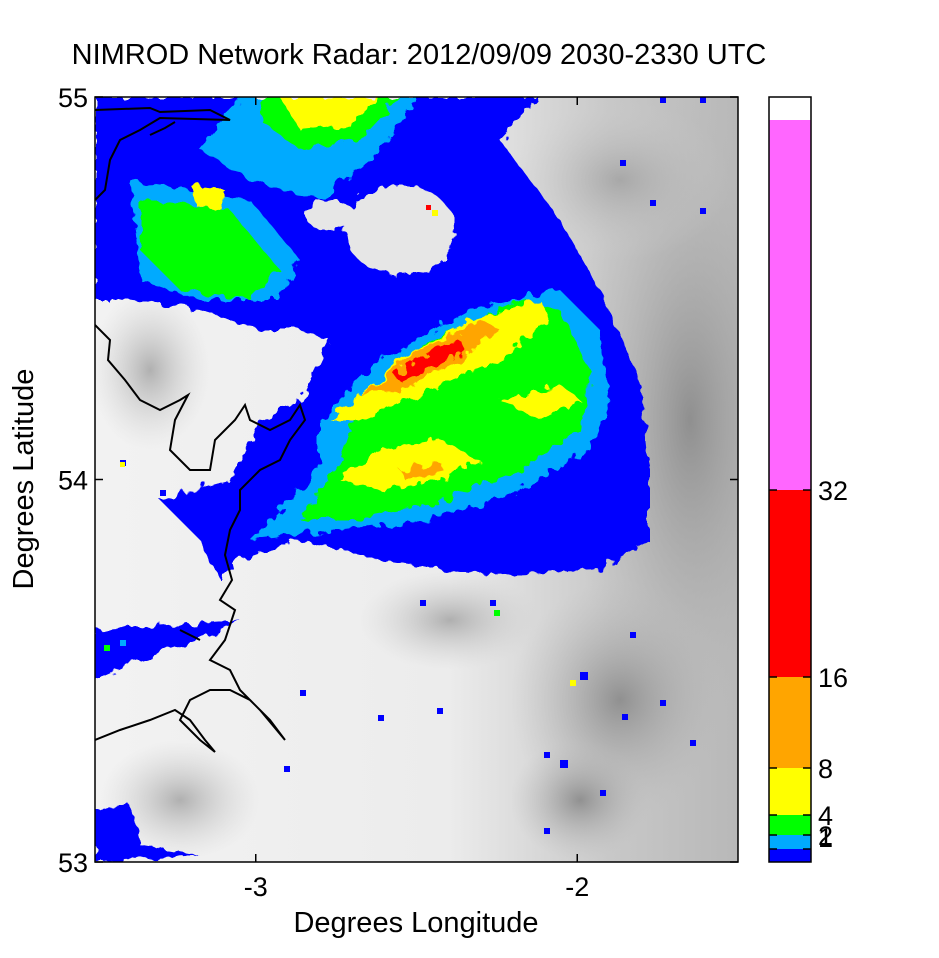  I want to click on y-tick-label: 53, so click(73, 863).